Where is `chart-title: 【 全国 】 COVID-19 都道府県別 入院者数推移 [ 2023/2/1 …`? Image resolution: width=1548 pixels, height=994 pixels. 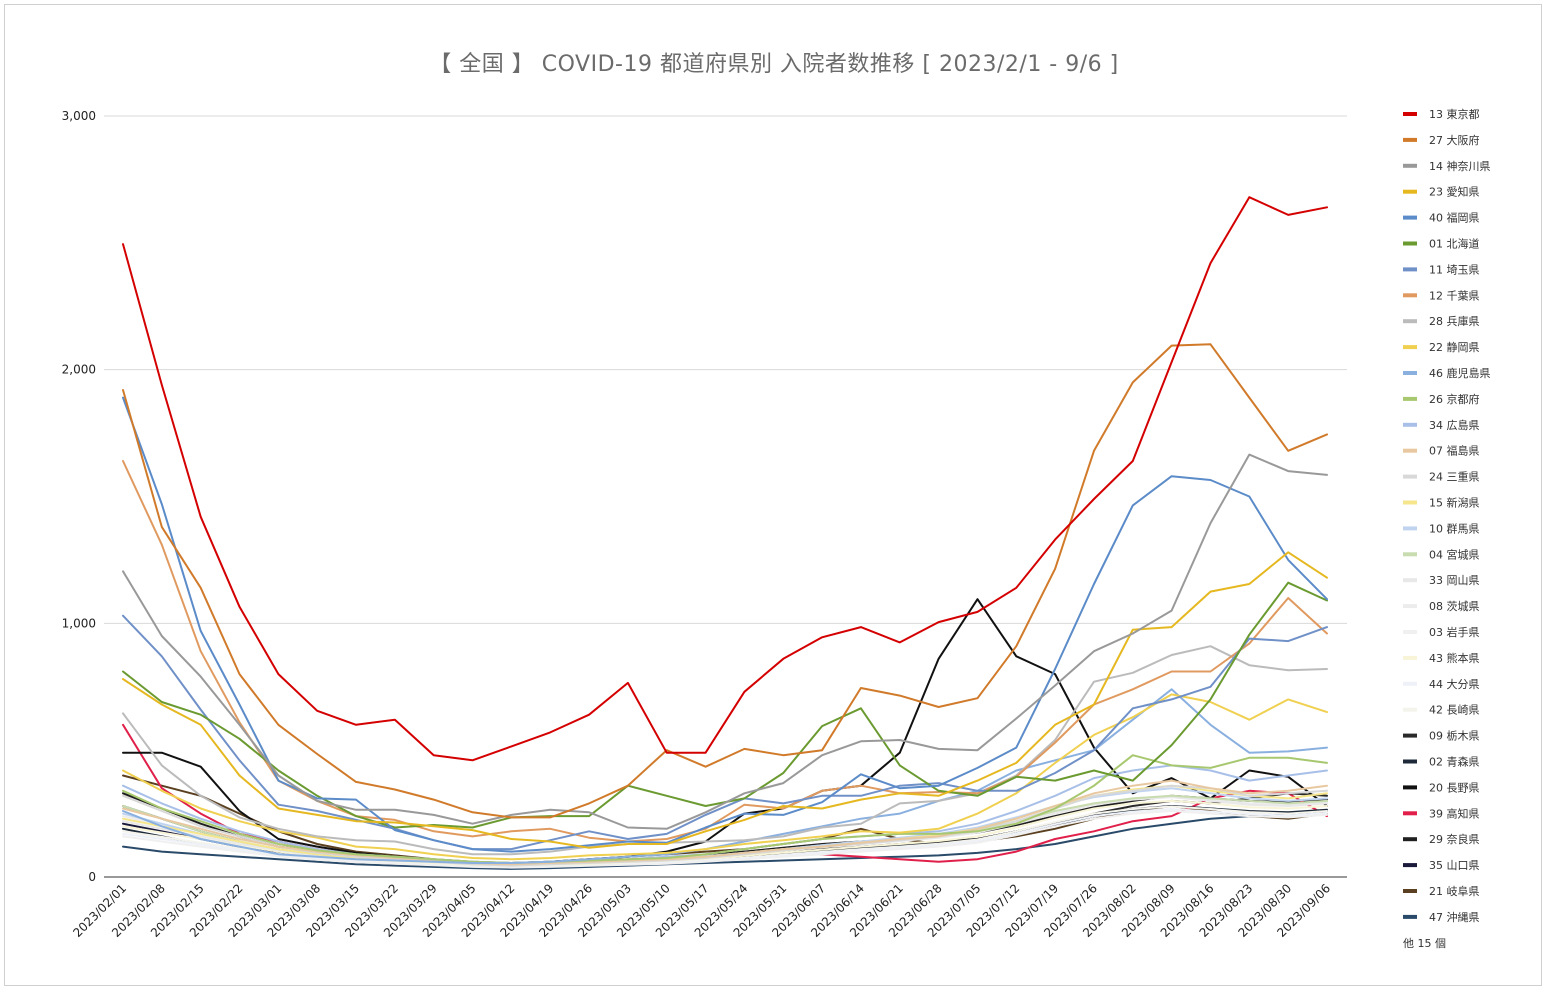
chart-title: 【 全国 】 COVID-19 都道府県別 入院者数推移 [ 2023/2/1 … is located at coordinates (774, 64).